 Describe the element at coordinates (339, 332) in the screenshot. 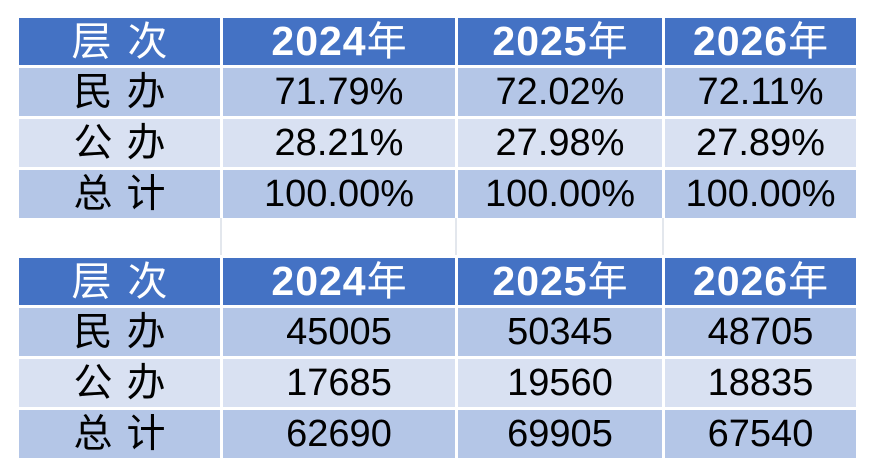

I see `value-cell: 45005` at that location.